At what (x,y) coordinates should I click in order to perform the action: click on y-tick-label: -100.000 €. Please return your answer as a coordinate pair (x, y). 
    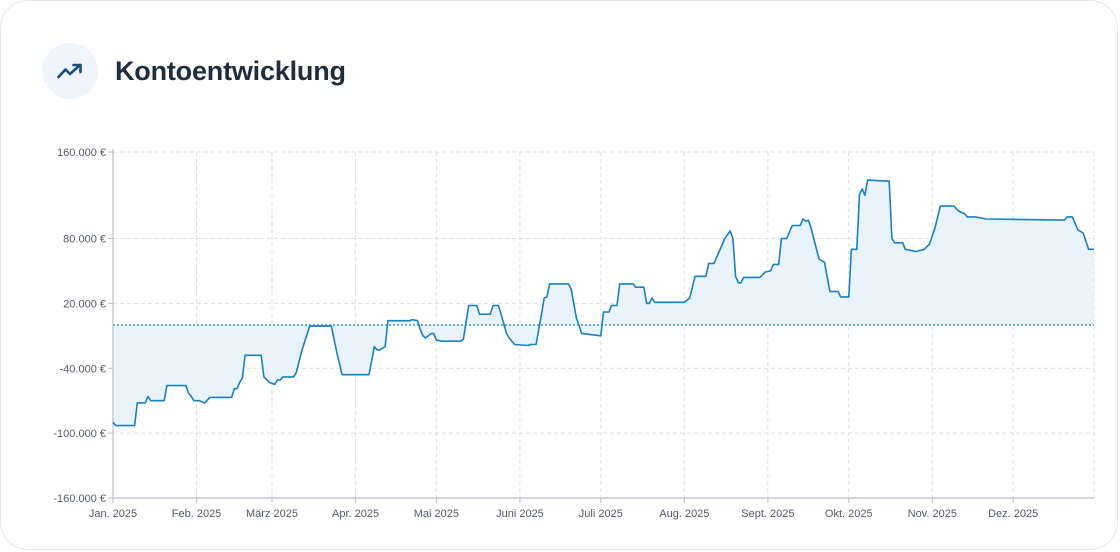
    Looking at the image, I should click on (79, 434).